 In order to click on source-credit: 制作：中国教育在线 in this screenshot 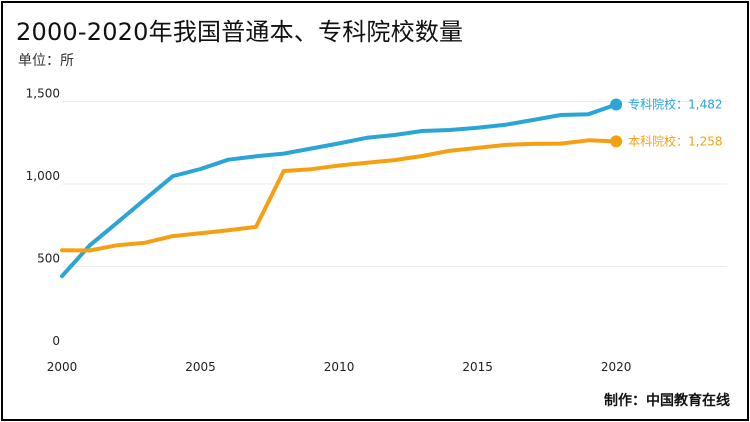, I will do `click(667, 401)`.